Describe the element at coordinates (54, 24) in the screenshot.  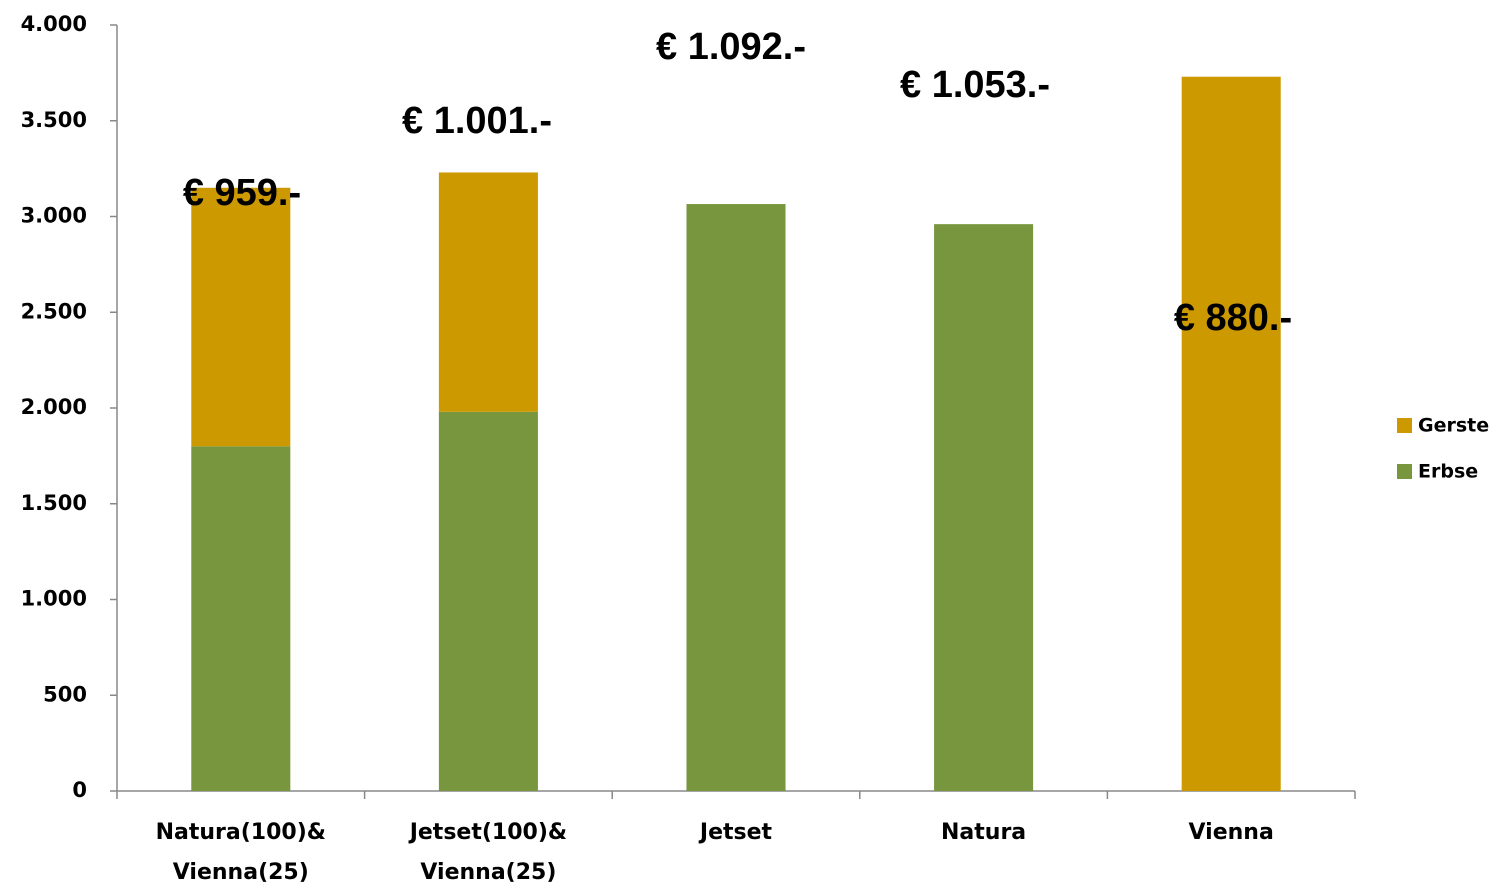
I see `y-tick-label: 4.000` at that location.